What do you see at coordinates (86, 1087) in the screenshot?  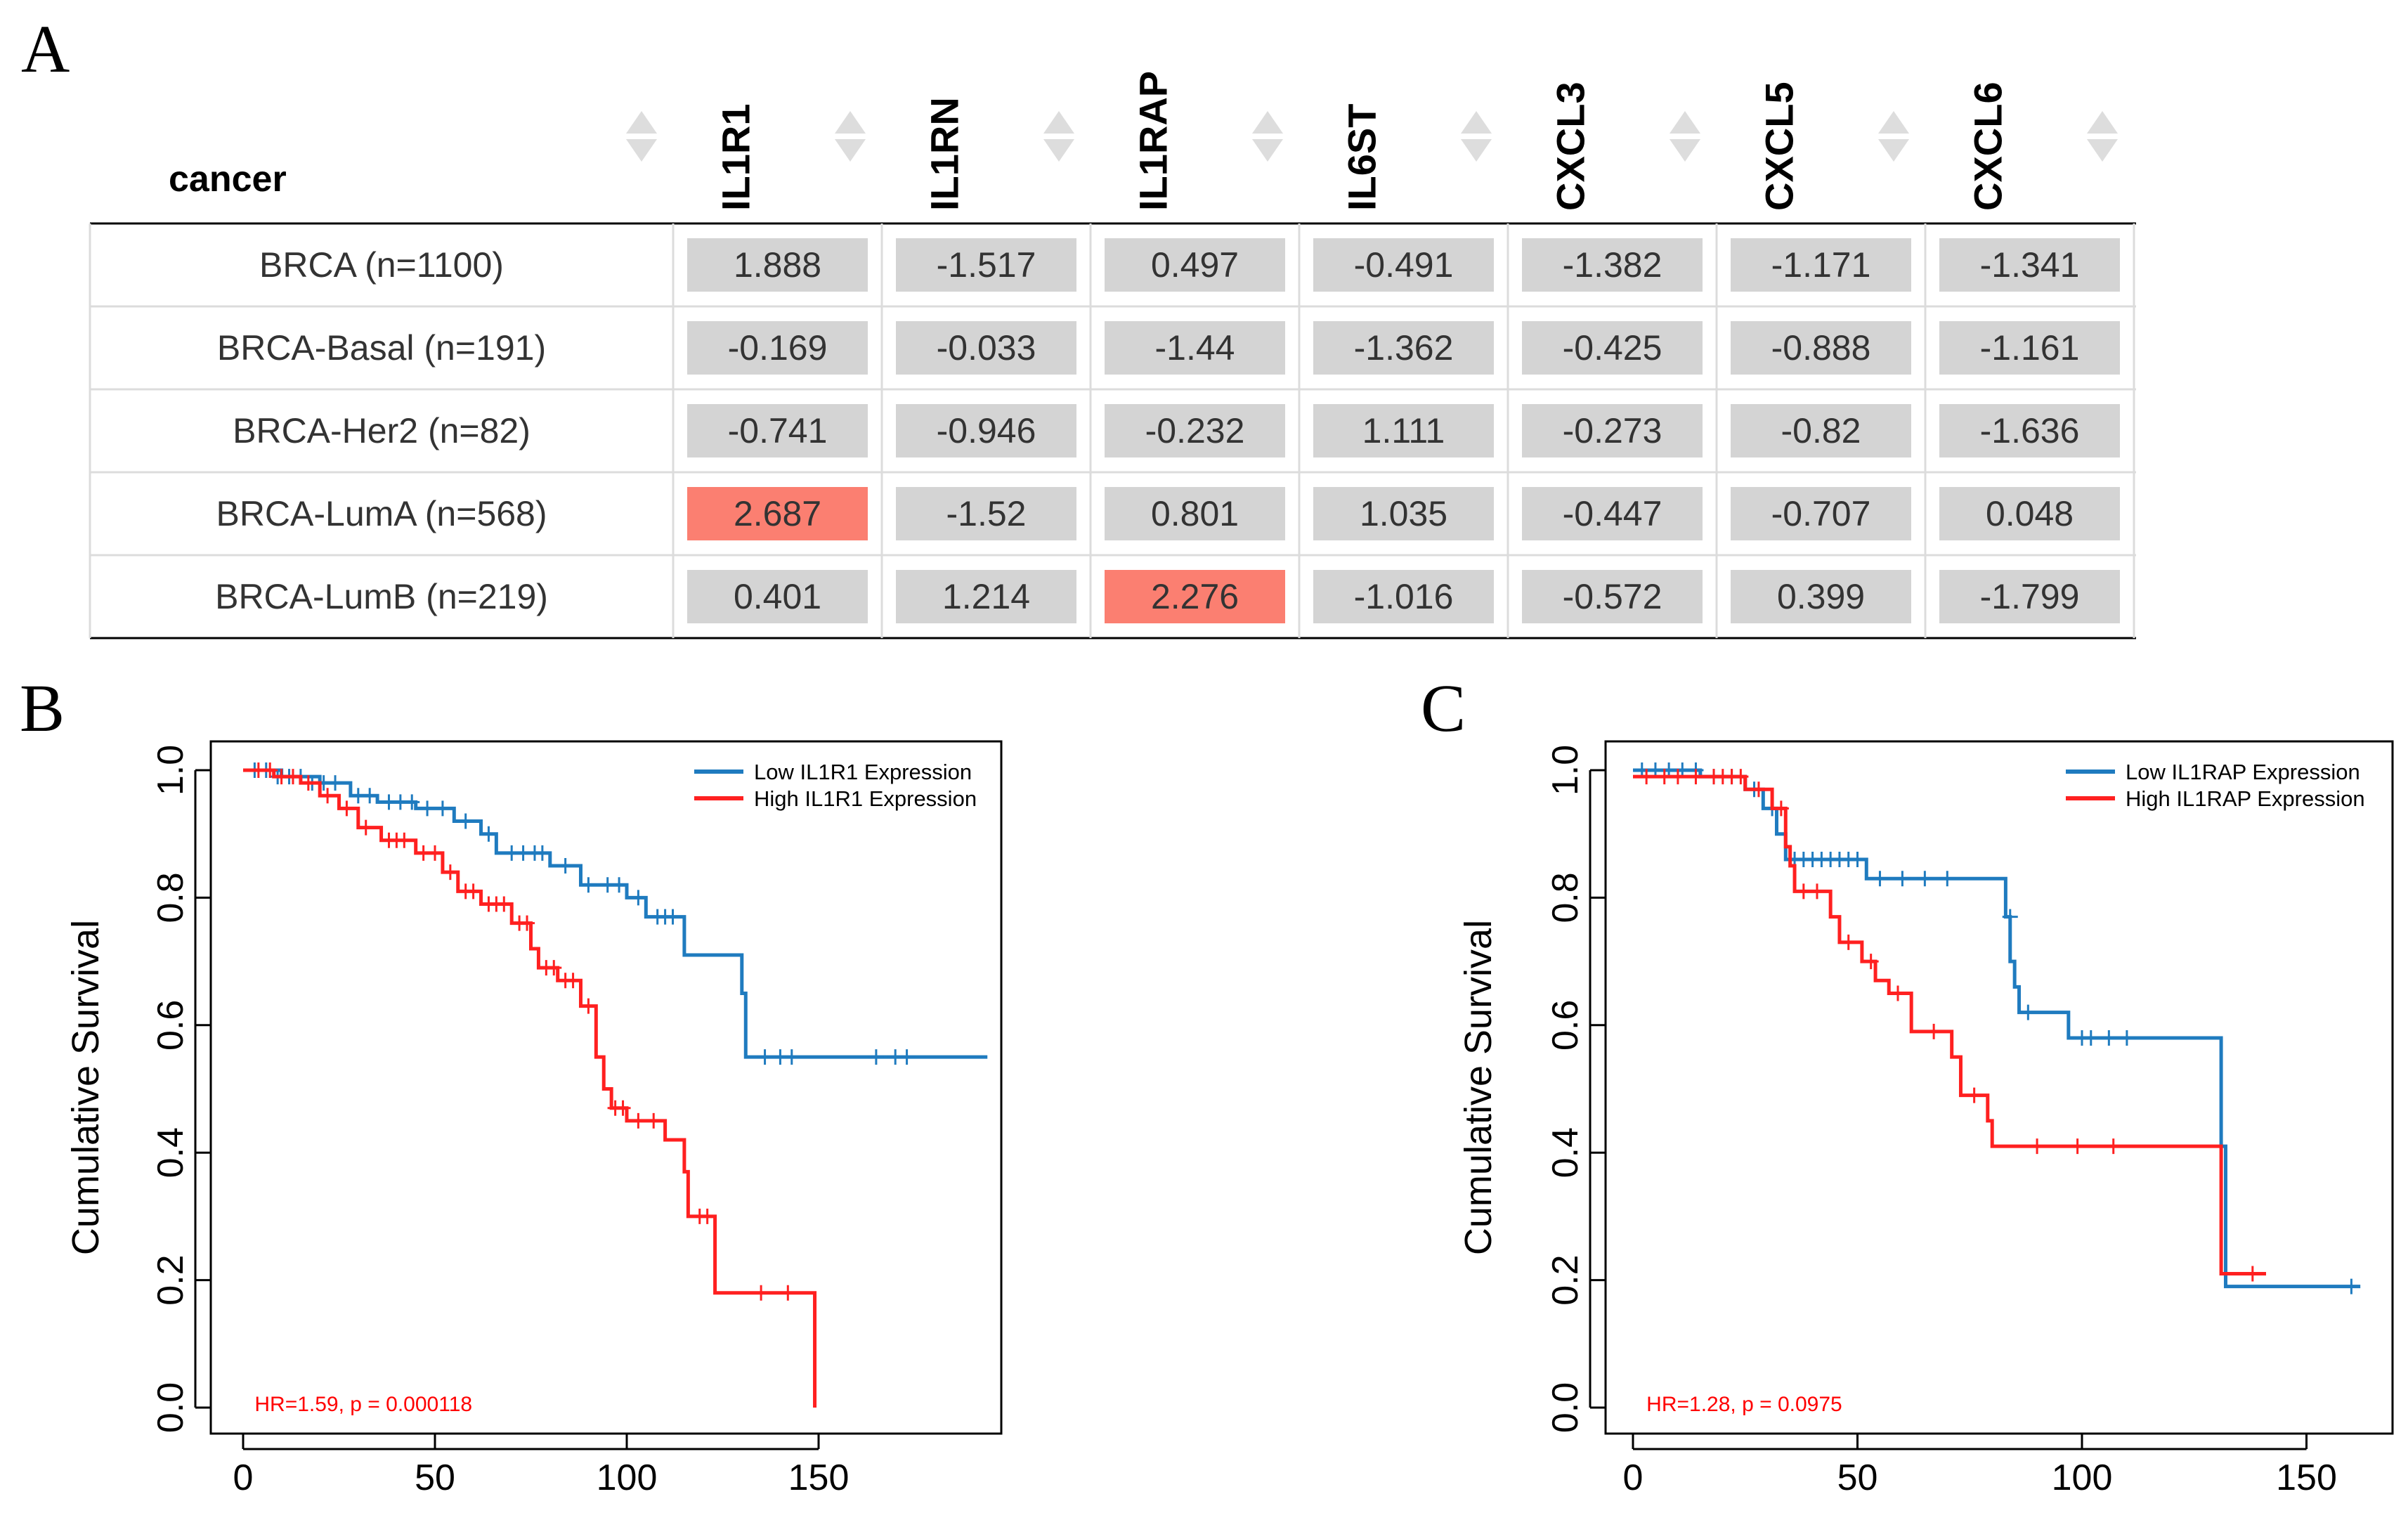 I see `y-axis-title: Cumulative Survival` at bounding box center [86, 1087].